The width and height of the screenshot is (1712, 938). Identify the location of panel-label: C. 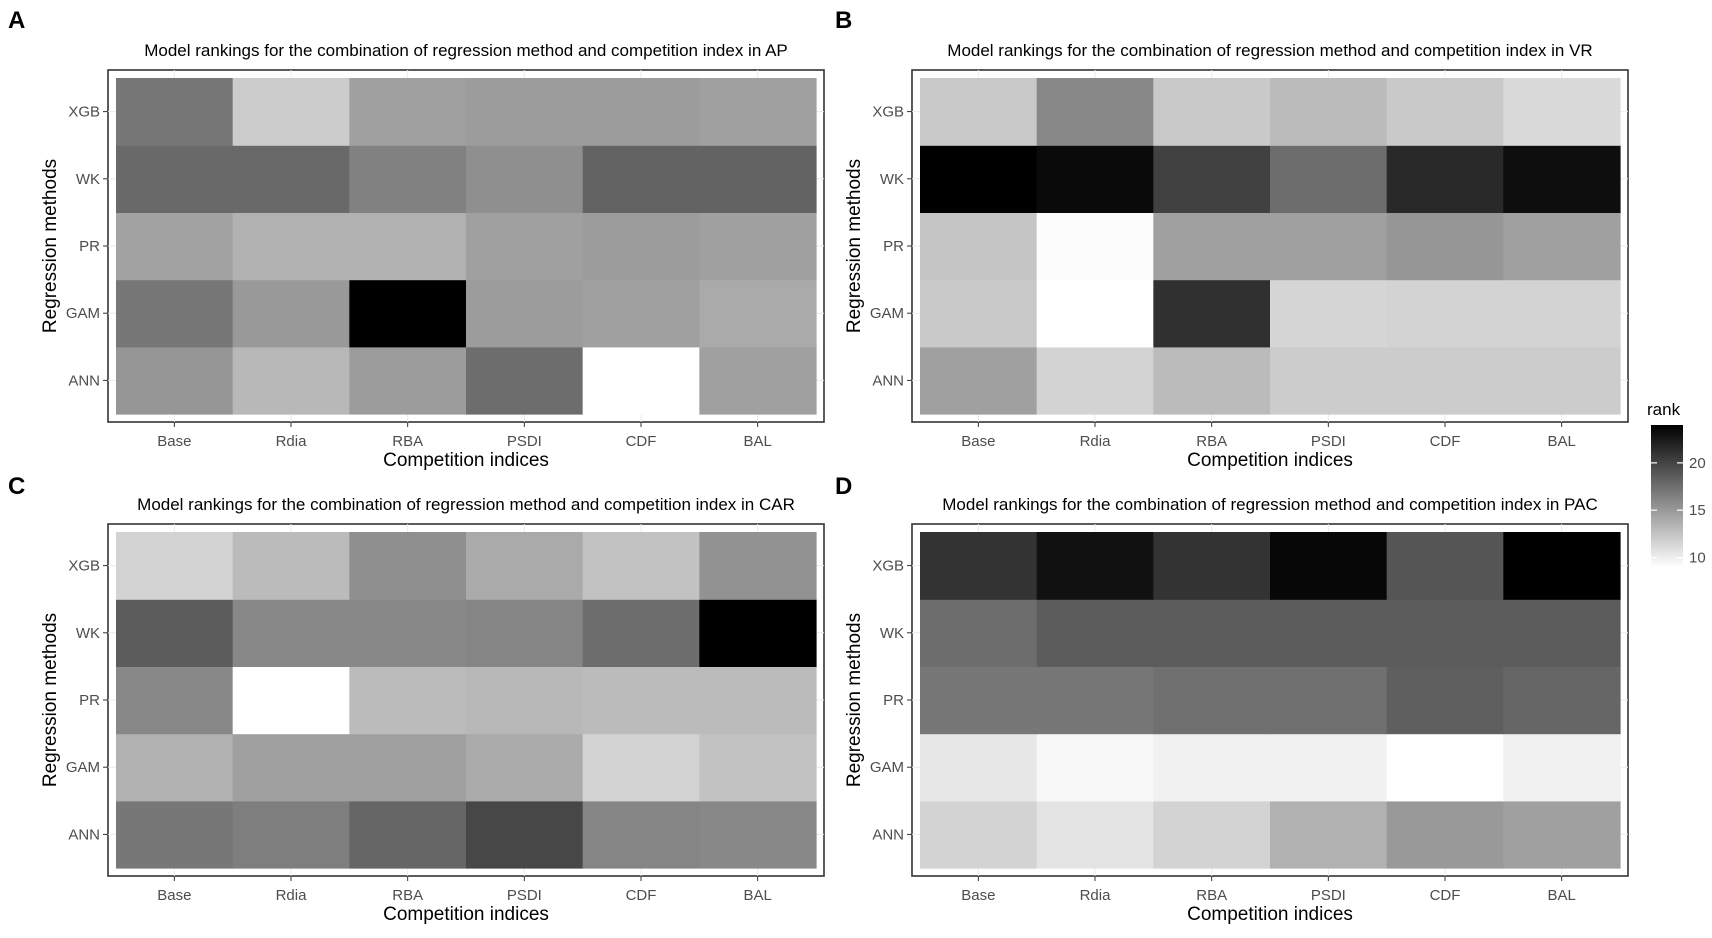
(16, 486).